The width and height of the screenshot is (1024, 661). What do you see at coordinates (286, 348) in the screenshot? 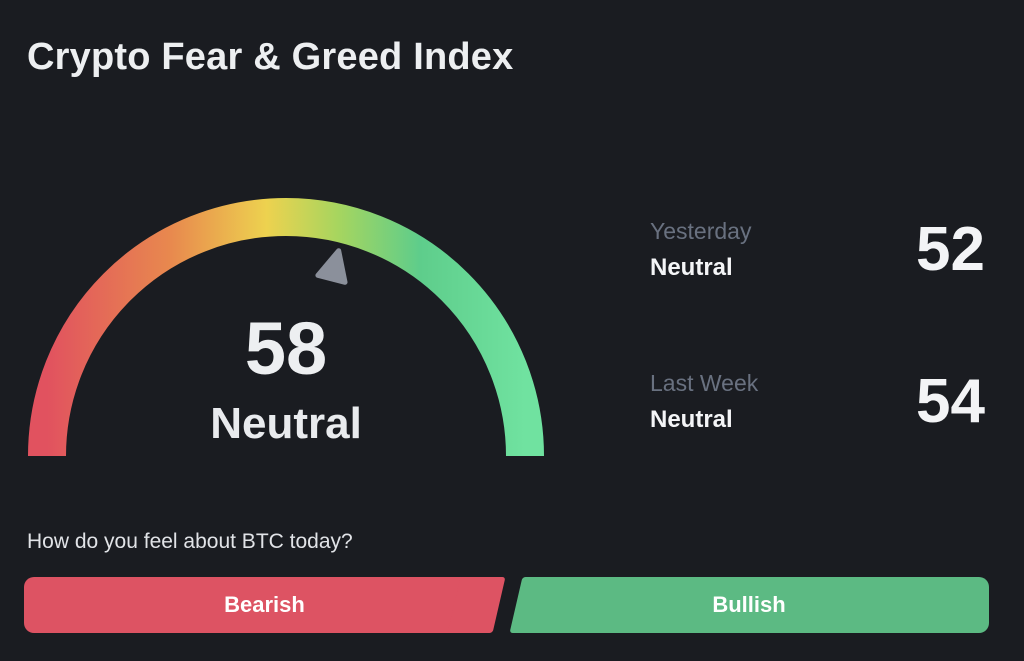
I see `gauge-value: 58` at bounding box center [286, 348].